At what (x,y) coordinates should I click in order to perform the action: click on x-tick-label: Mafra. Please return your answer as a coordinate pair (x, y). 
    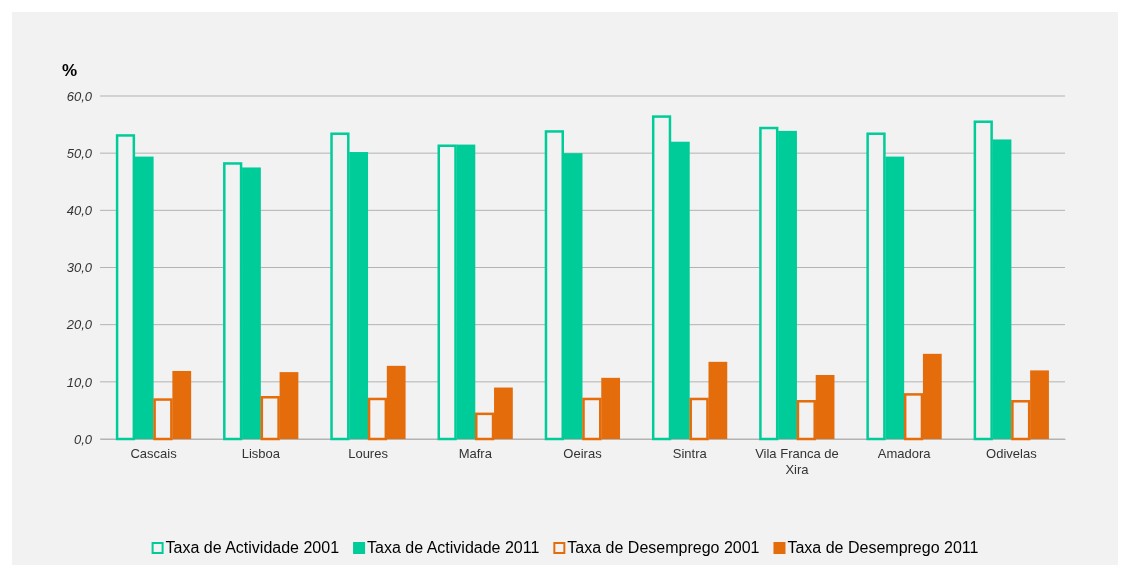
    Looking at the image, I should click on (475, 454).